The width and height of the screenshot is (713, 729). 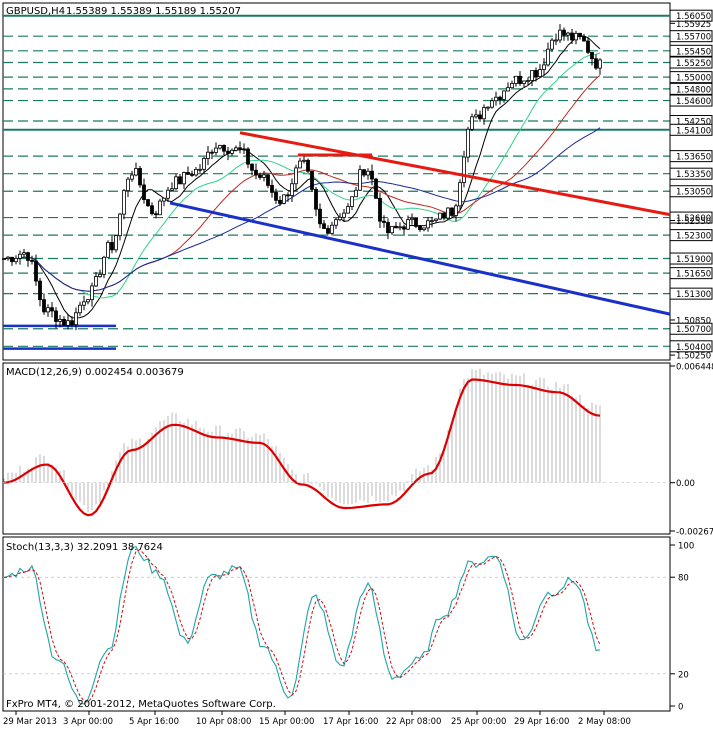 I want to click on price-label: 1.52600, so click(x=693, y=219).